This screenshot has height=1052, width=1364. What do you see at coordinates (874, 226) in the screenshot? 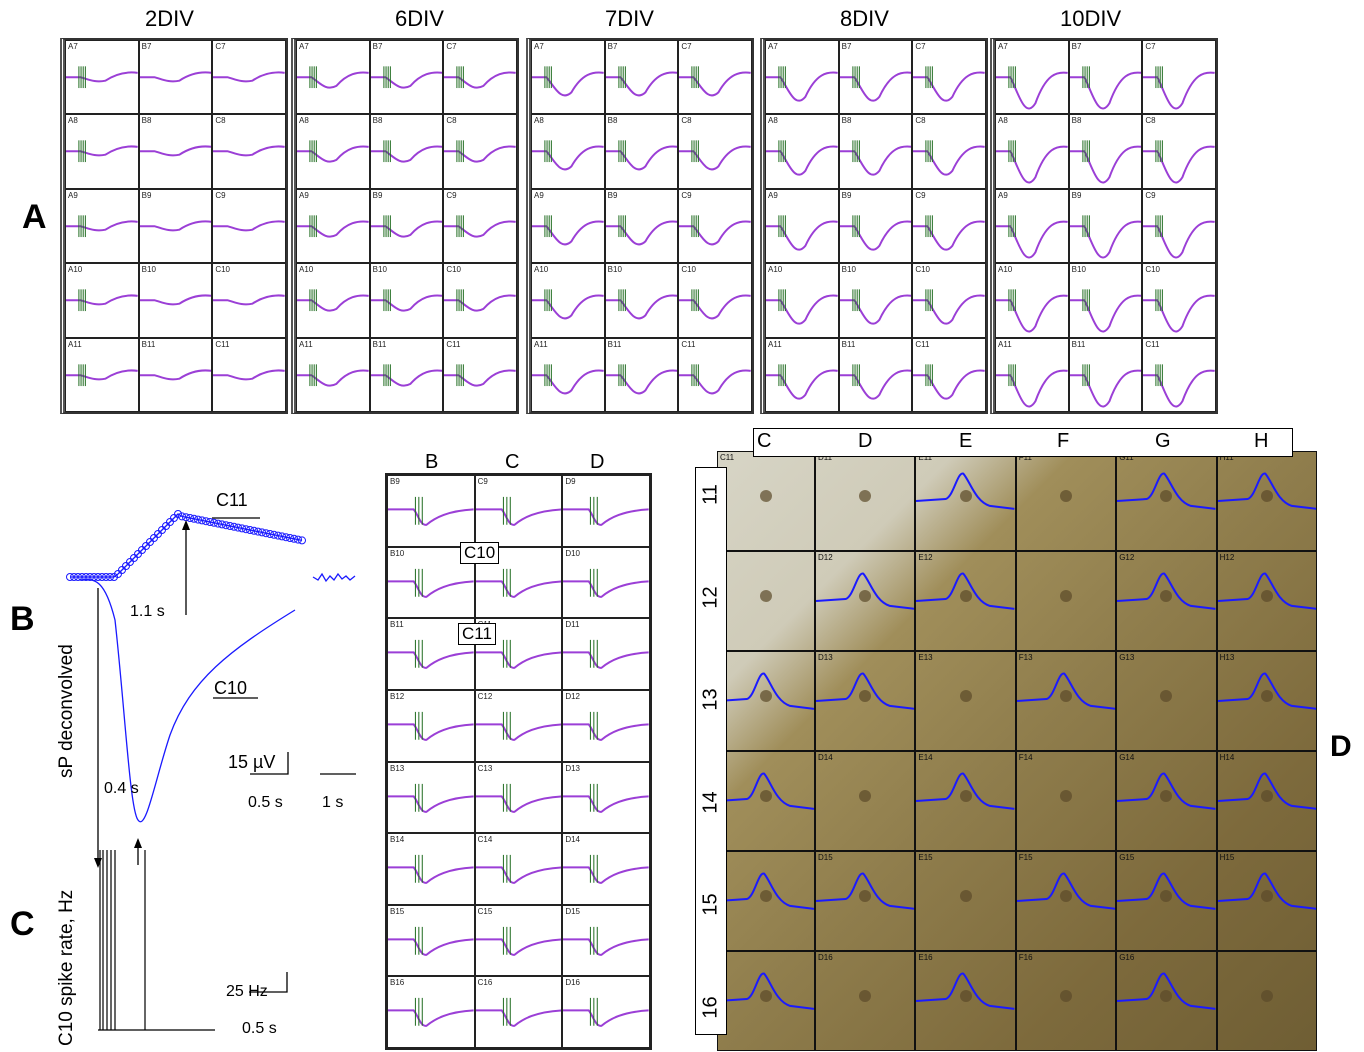
I see `electrode-grid-a: A7 B7 C7 A8 B8 C8 A9 B9 C9 A10 B10 C10 A11 B11 C11` at bounding box center [874, 226].